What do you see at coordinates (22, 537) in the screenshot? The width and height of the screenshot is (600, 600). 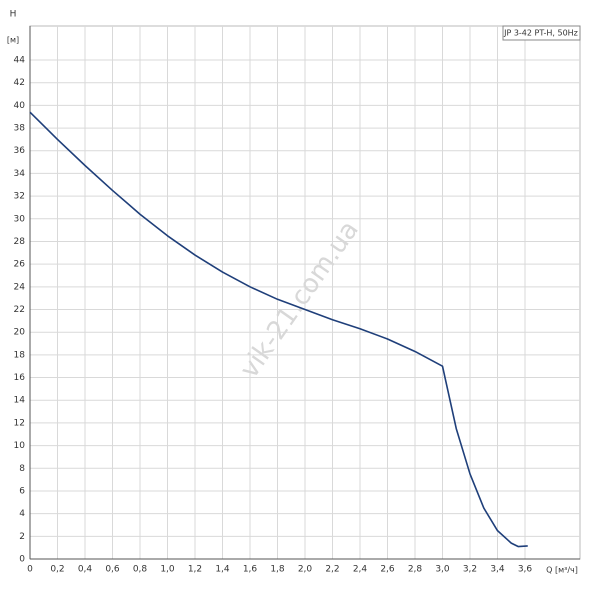 I see `y-tick-label: 2` at bounding box center [22, 537].